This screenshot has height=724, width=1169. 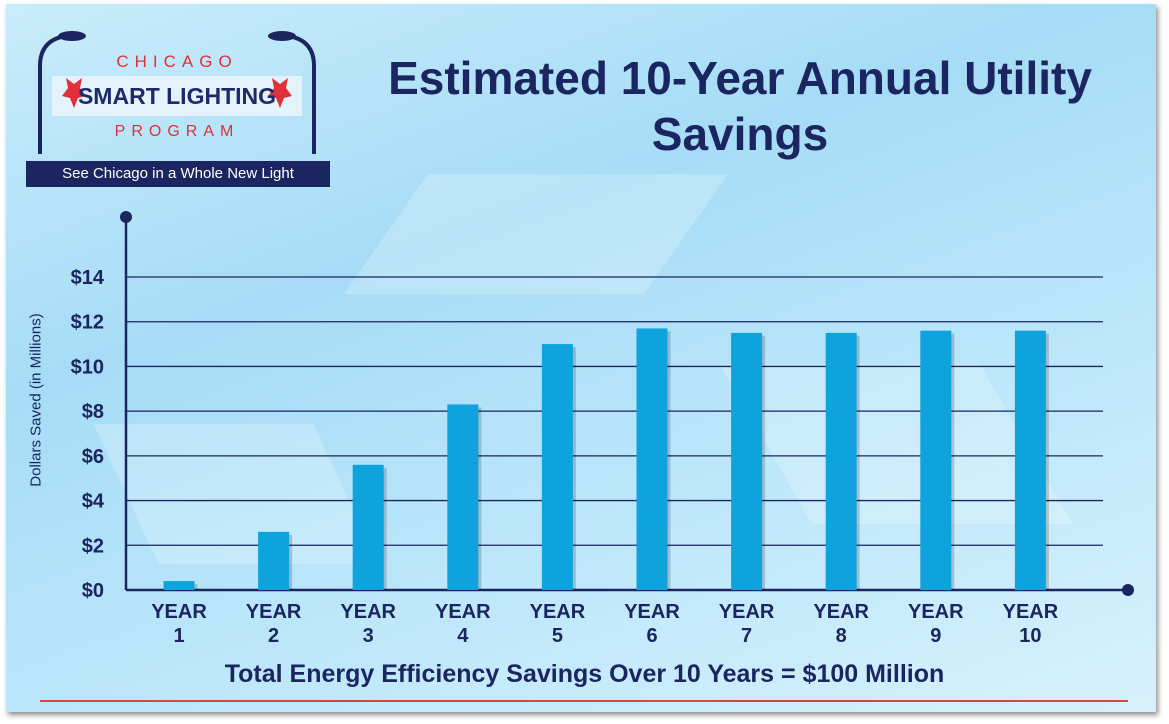 What do you see at coordinates (93, 546) in the screenshot?
I see `y-tick-label: $2` at bounding box center [93, 546].